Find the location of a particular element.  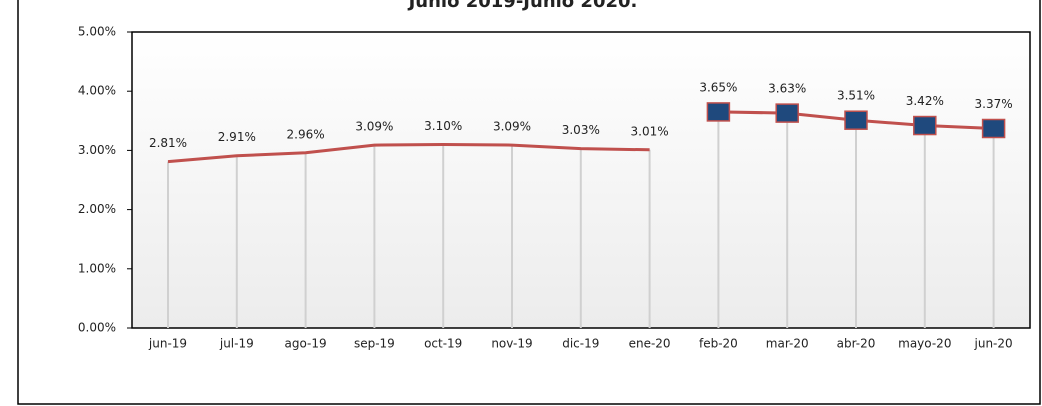

data-label: 2.91% is located at coordinates (237, 137).